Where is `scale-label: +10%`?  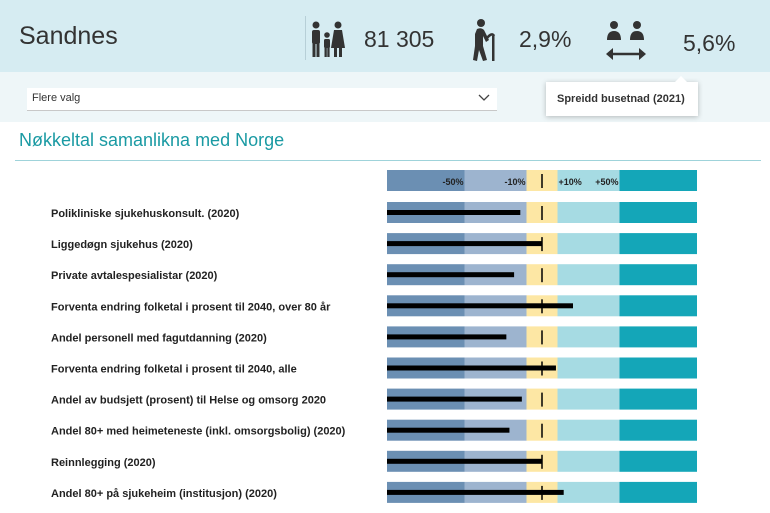
scale-label: +10% is located at coordinates (570, 182).